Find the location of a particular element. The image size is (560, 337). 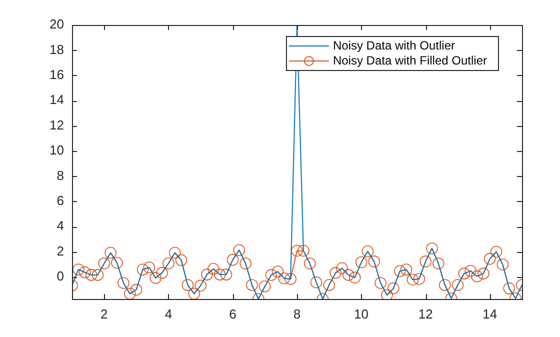

y-tick-label: 6 is located at coordinates (60, 200).